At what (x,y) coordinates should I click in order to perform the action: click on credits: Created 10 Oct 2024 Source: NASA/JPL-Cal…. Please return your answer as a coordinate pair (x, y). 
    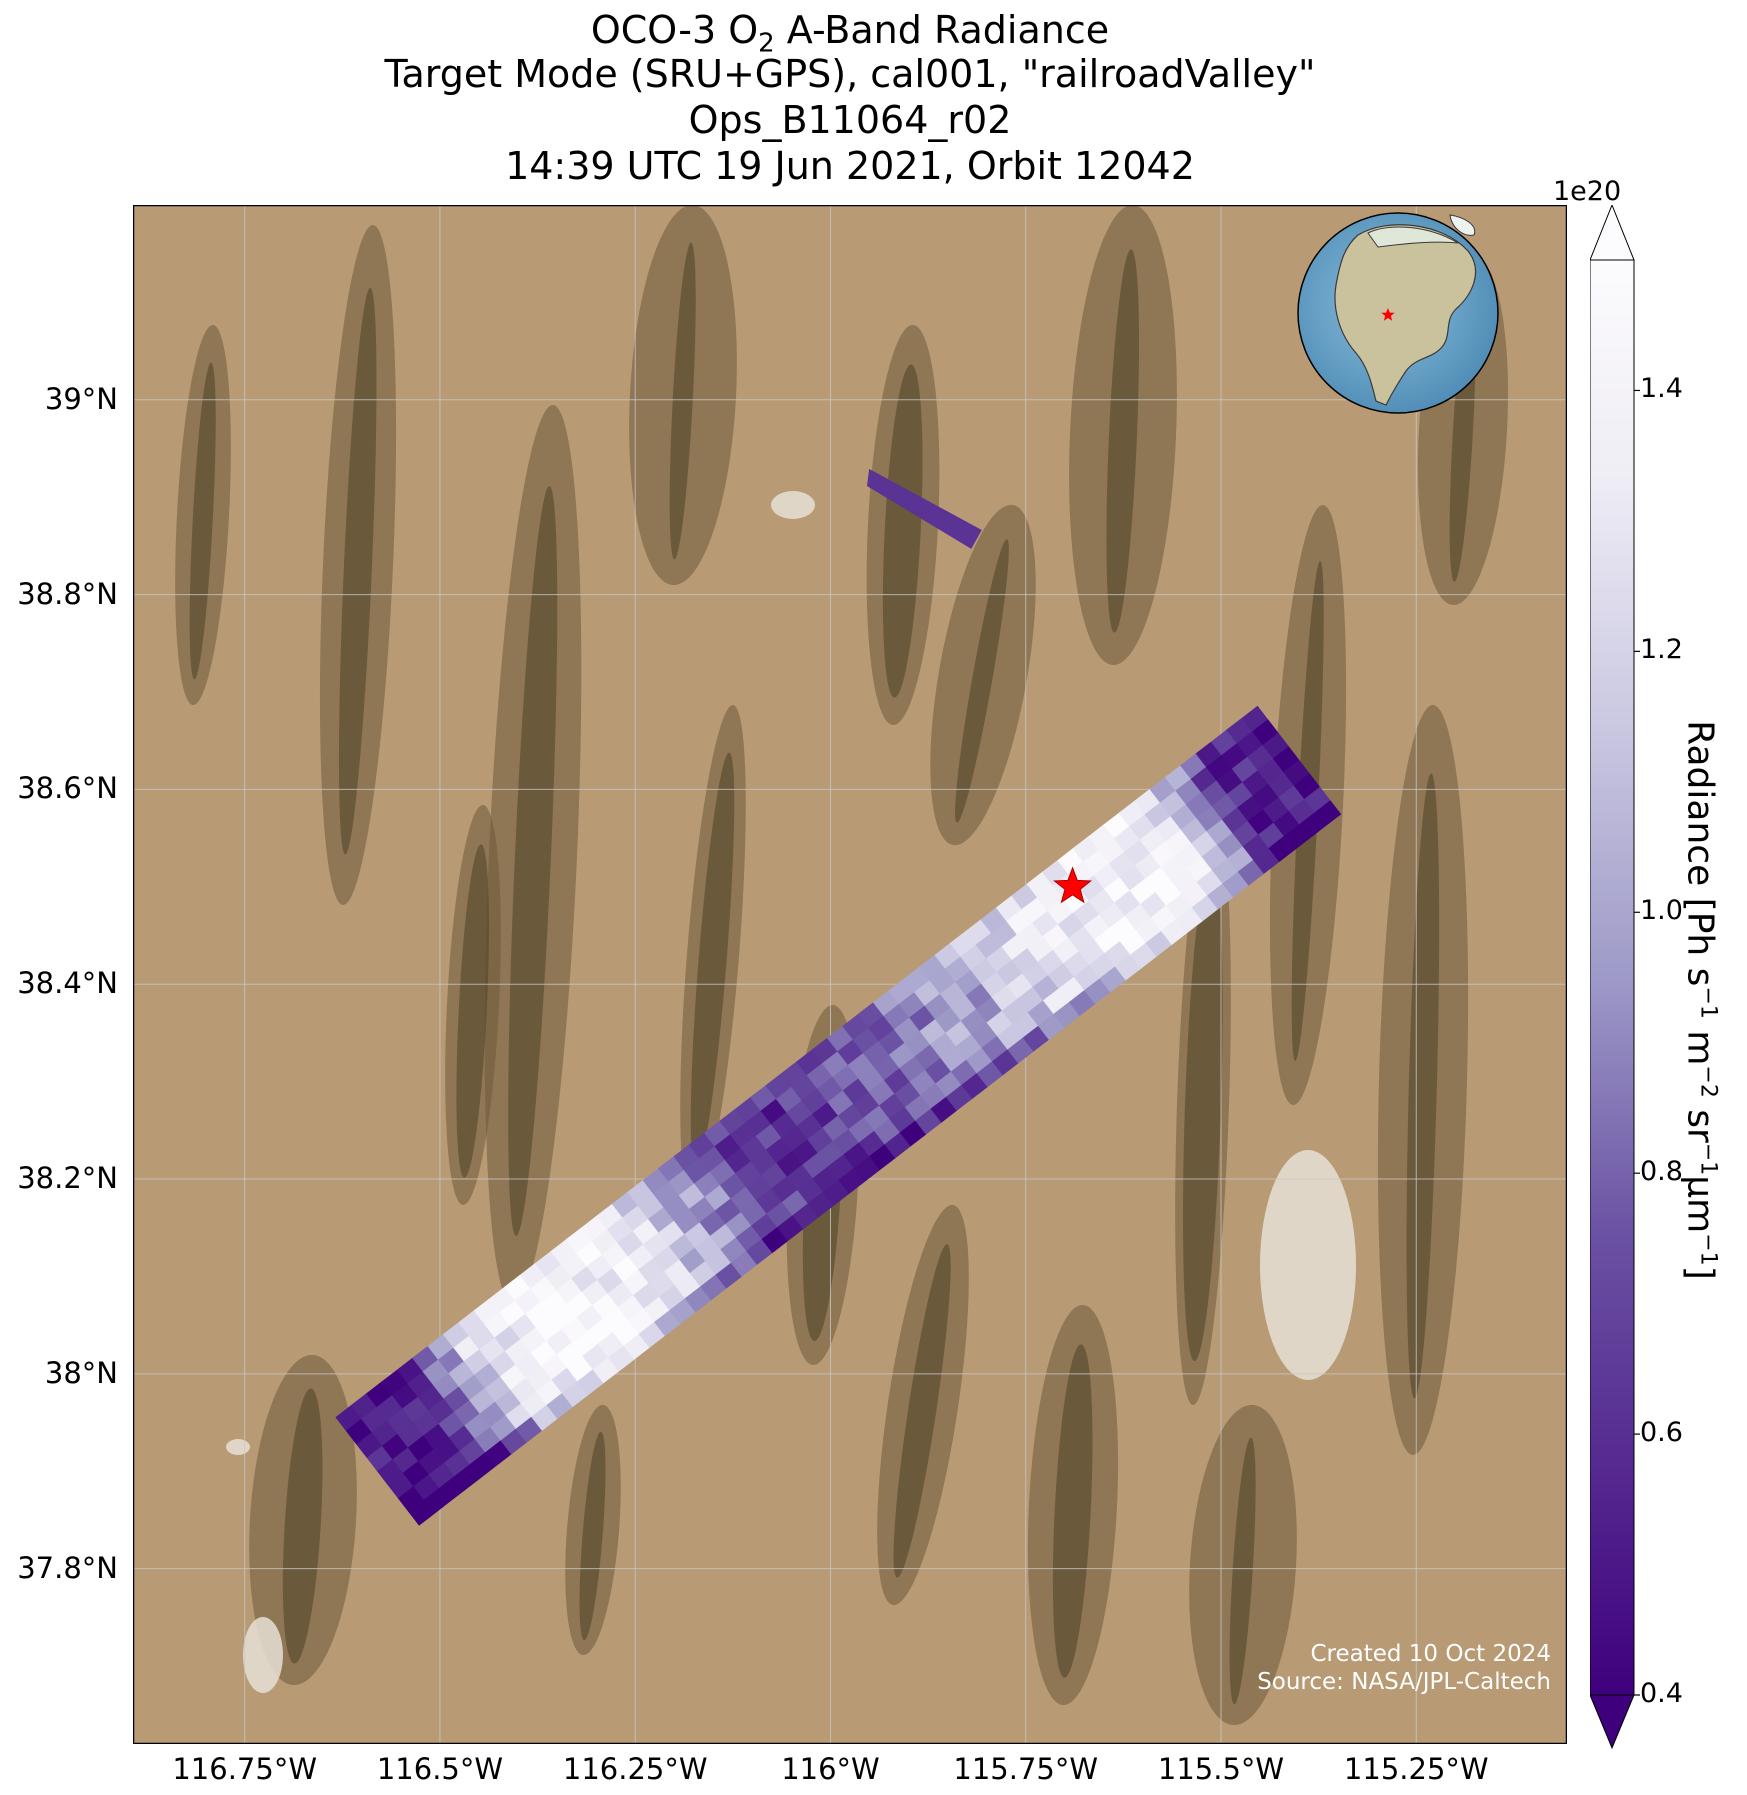
    Looking at the image, I should click on (1404, 1668).